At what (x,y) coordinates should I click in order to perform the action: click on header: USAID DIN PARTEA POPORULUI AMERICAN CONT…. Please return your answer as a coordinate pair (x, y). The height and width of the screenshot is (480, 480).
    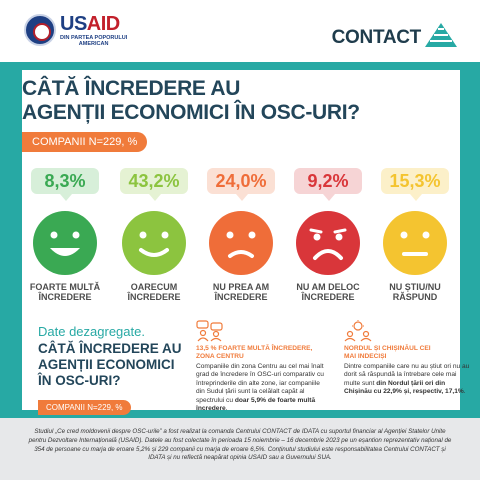
    Looking at the image, I should click on (240, 31).